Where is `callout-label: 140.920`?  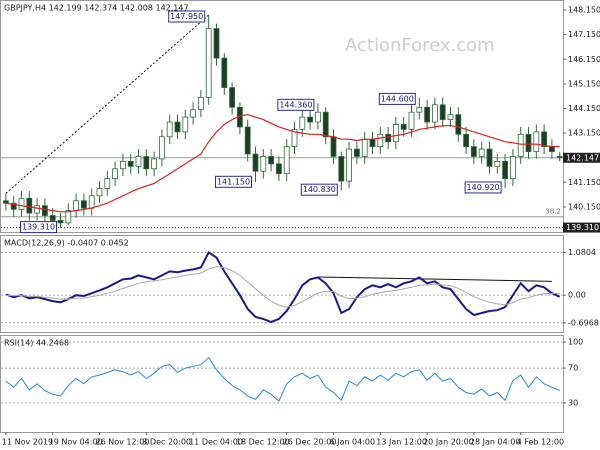
callout-label: 140.920 is located at coordinates (483, 187).